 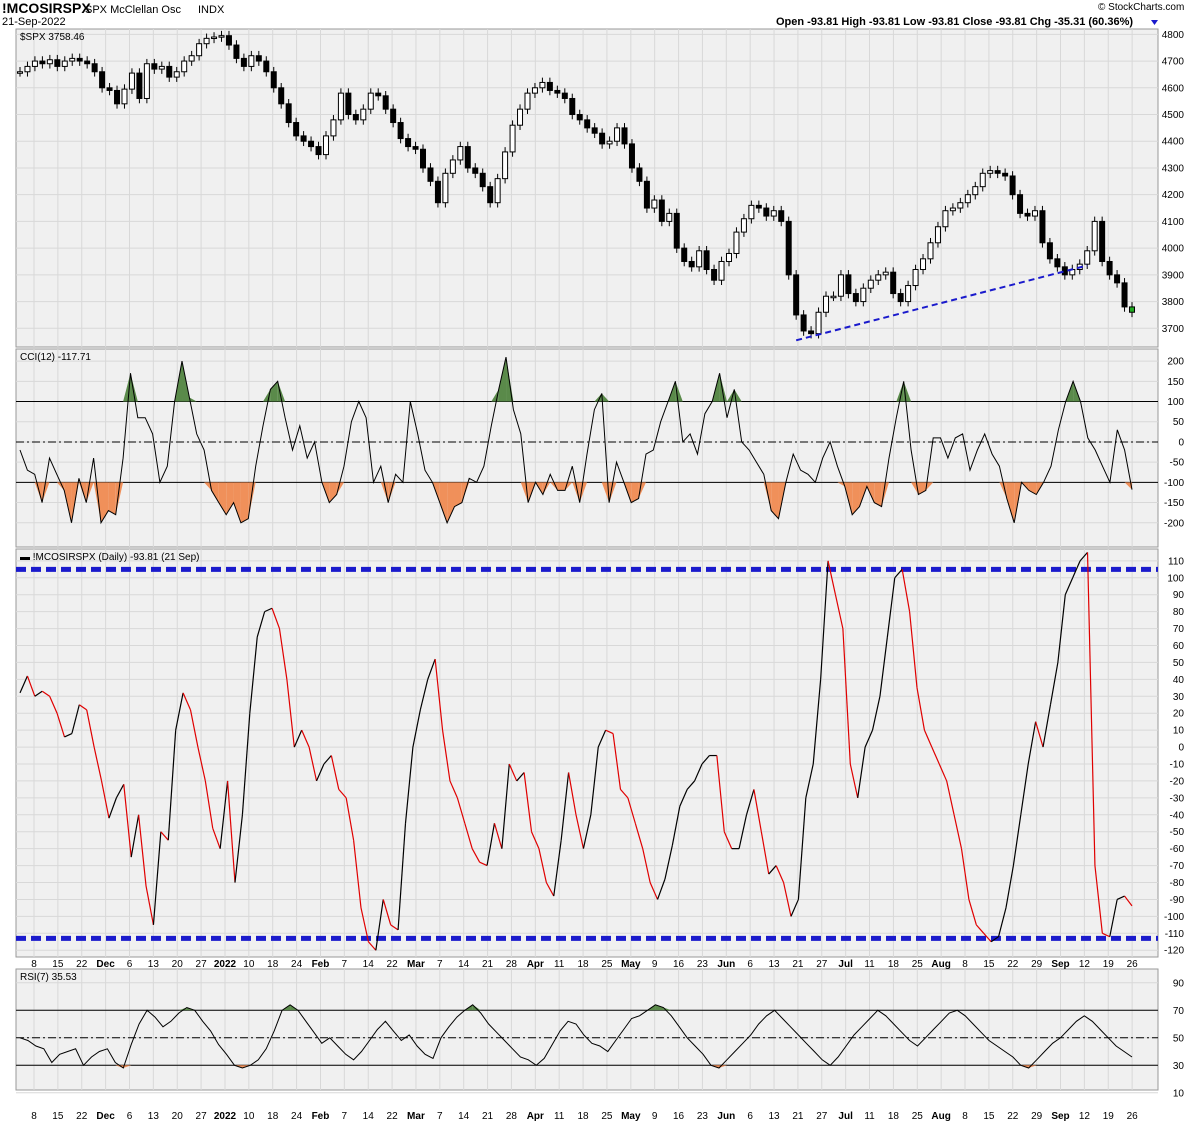 I want to click on y-tick-label: 50, so click(x=1179, y=1038).